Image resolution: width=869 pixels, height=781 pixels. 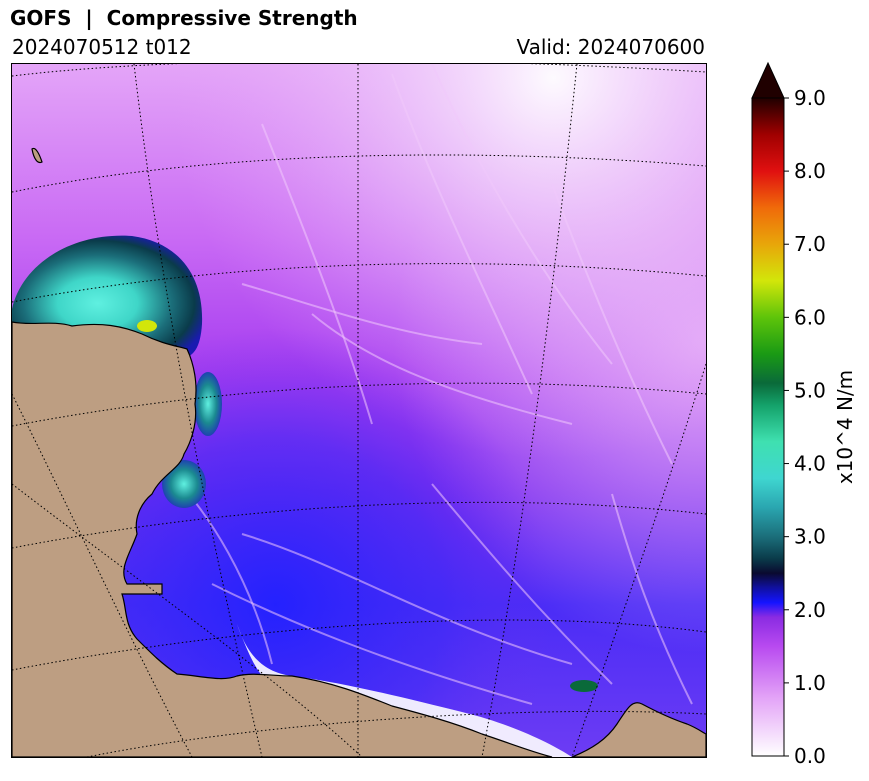 I want to click on colorbar-tick-label: 8.0, so click(x=810, y=171).